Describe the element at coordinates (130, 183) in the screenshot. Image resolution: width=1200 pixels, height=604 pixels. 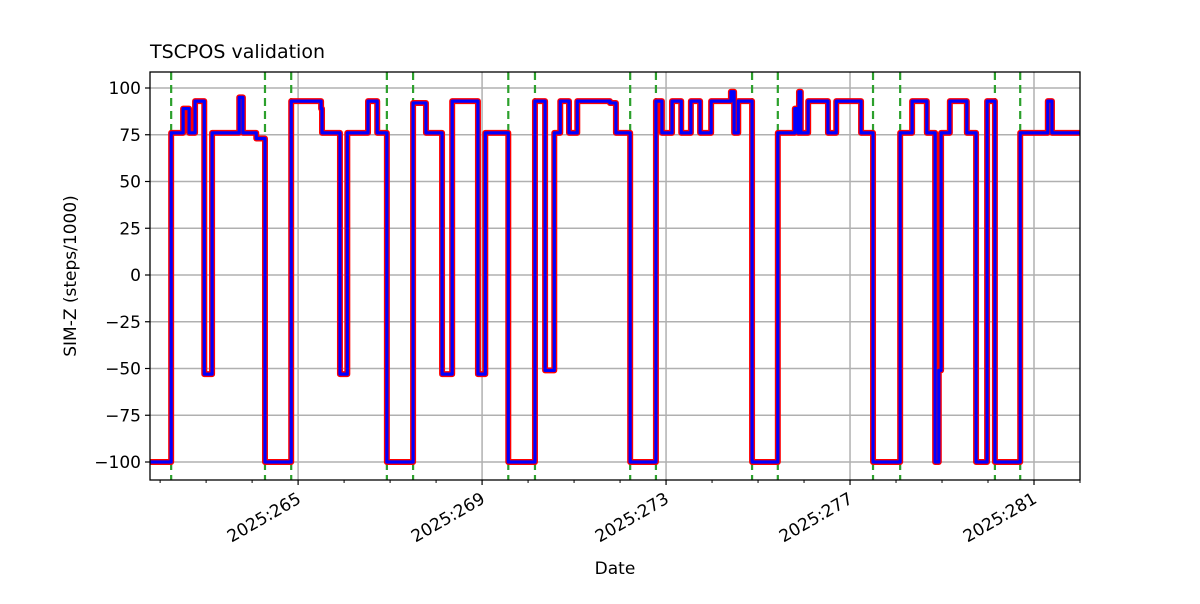
I see `y-tick-label: 50` at that location.